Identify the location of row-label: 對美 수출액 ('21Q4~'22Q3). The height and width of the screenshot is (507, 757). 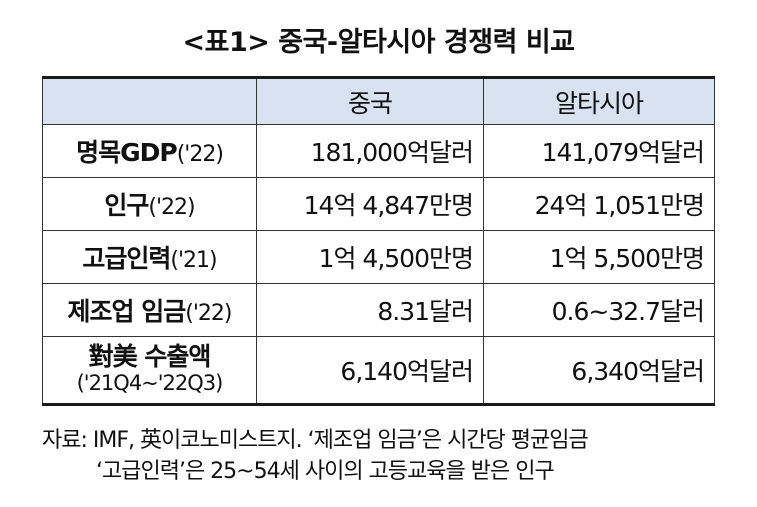
(149, 370).